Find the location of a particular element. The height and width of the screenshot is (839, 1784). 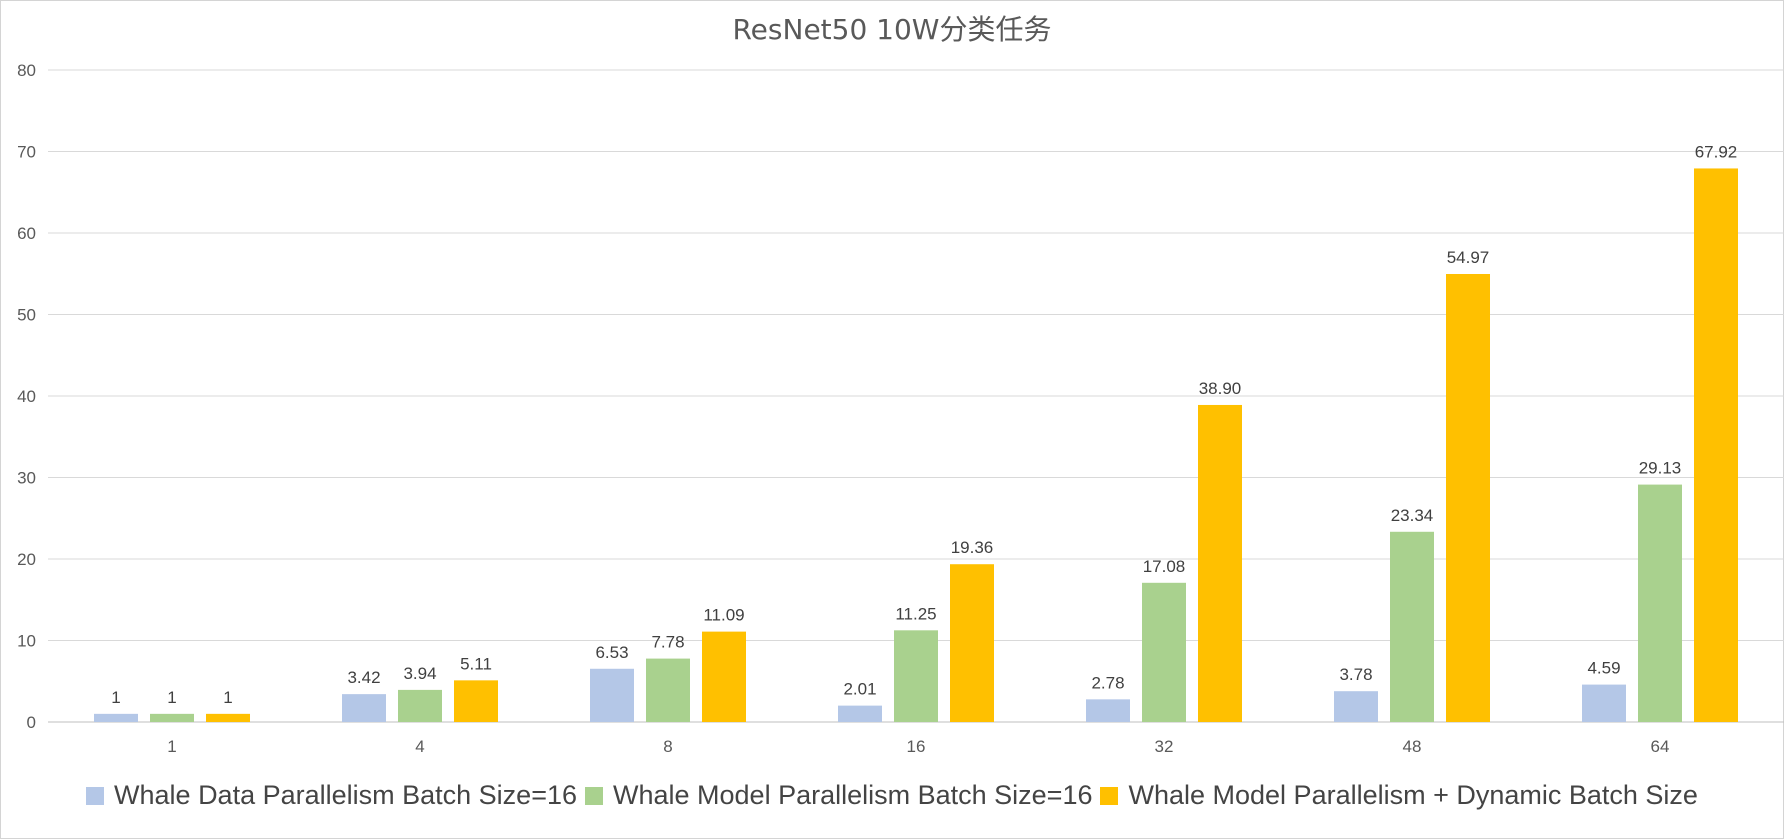

data-label: 38.90 is located at coordinates (1220, 388).